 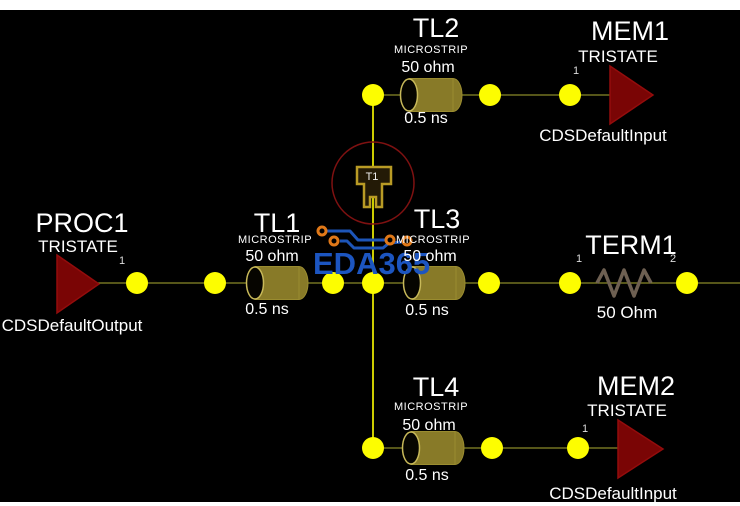 I want to click on mem2-buffer-symbol, so click(x=641, y=449).